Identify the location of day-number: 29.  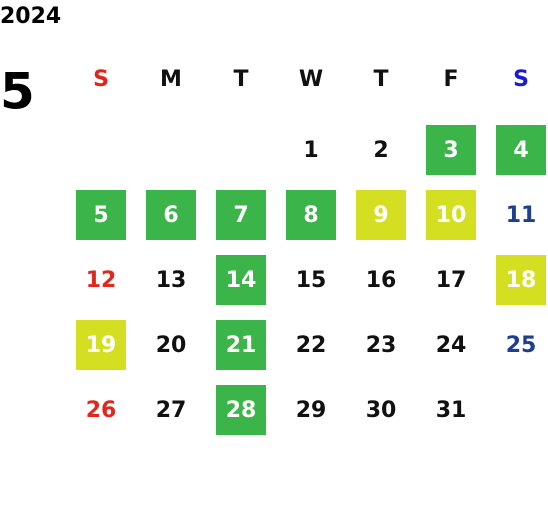
(311, 410).